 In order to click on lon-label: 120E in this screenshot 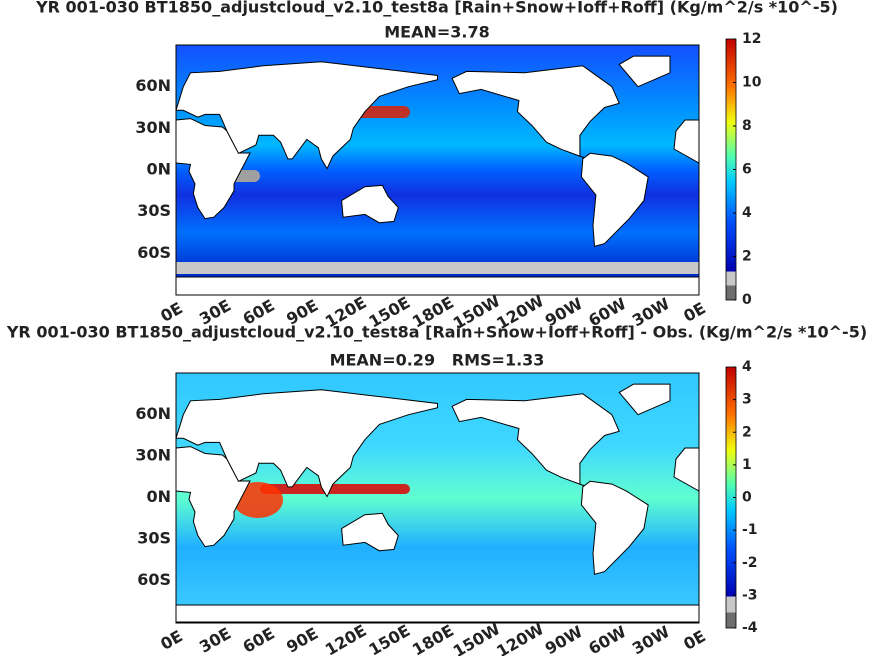, I will do `click(346, 638)`.